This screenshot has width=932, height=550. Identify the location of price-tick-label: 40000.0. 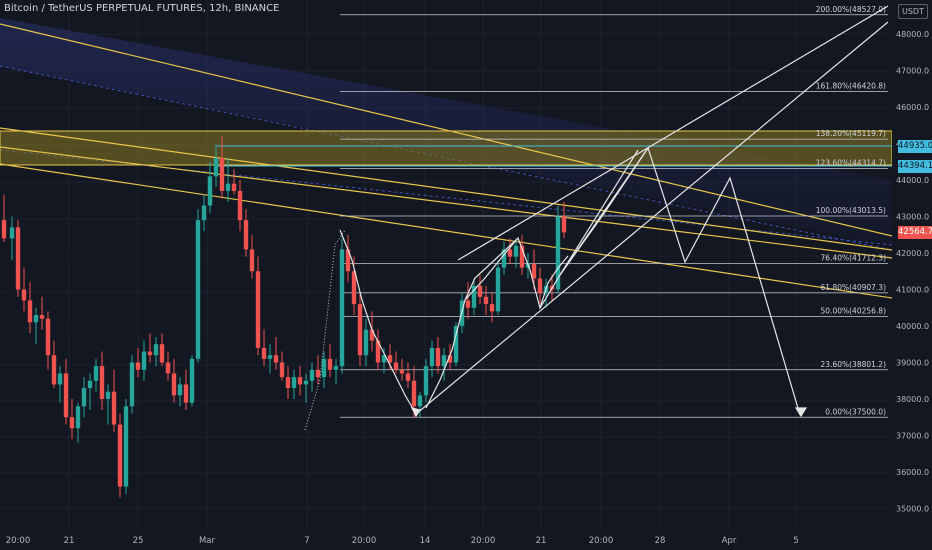
(912, 326).